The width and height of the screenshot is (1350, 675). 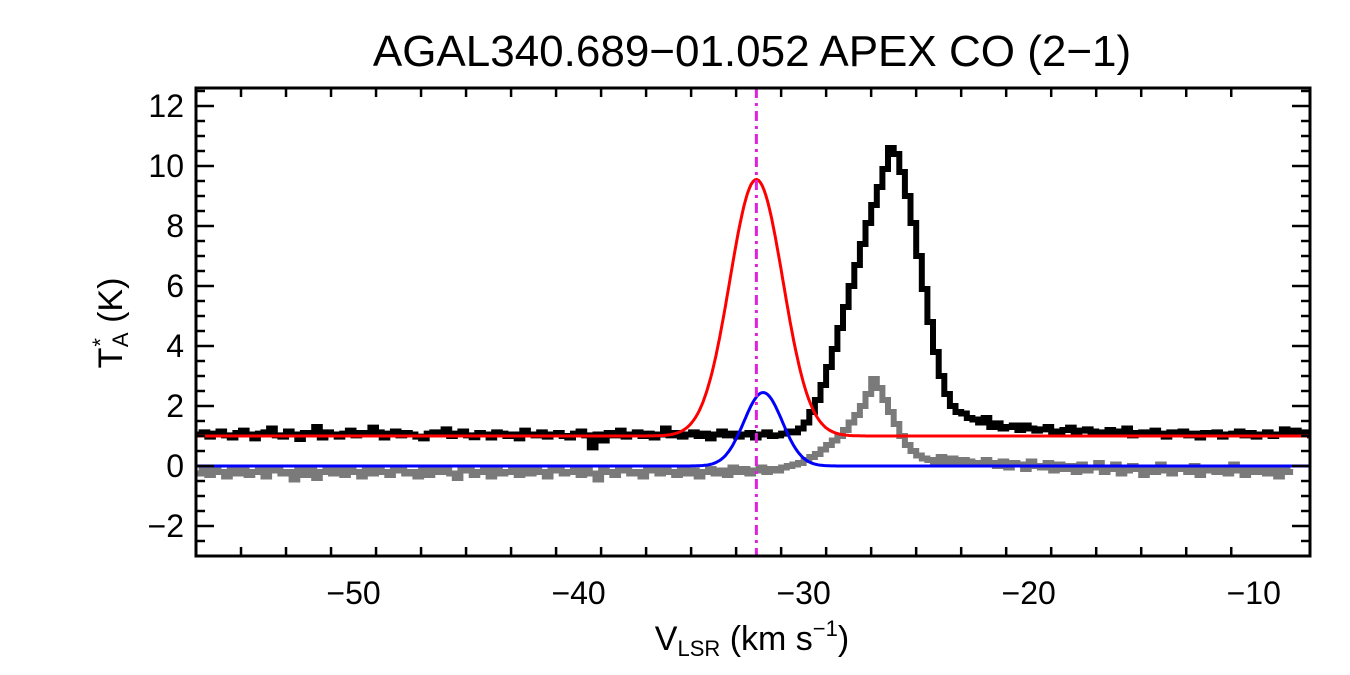 What do you see at coordinates (175, 226) in the screenshot?
I see `y-tick-label: 8` at bounding box center [175, 226].